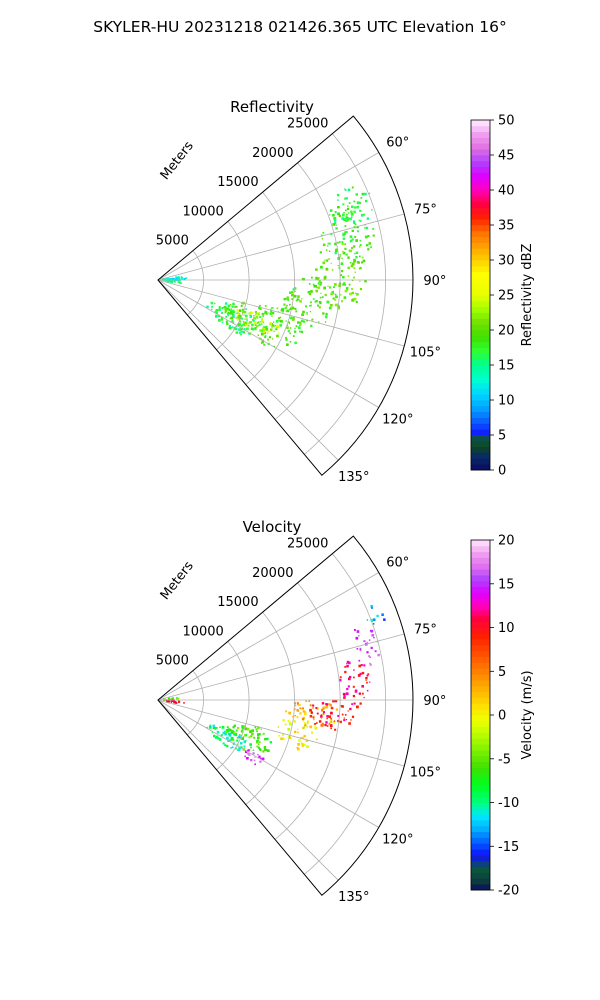  I want to click on colorbar-tick-label: 0, so click(502, 471).